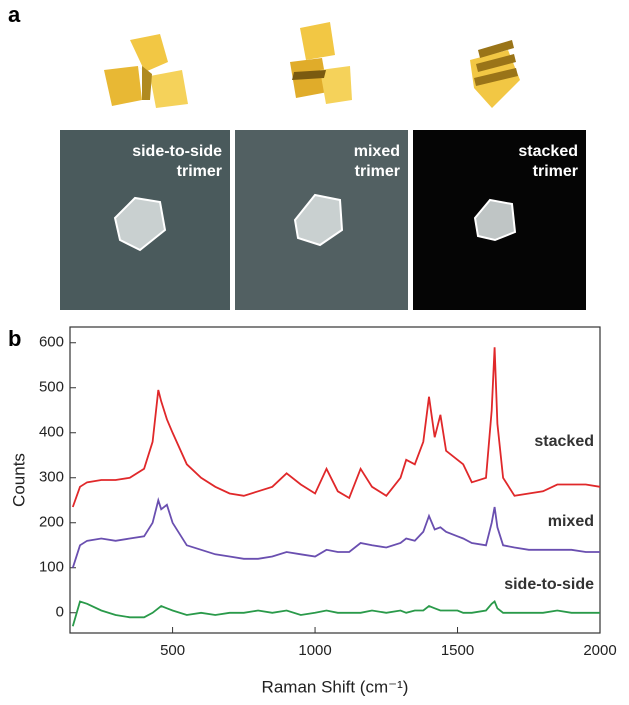 The width and height of the screenshot is (629, 705). What do you see at coordinates (495, 74) in the screenshot?
I see `render-stacked` at bounding box center [495, 74].